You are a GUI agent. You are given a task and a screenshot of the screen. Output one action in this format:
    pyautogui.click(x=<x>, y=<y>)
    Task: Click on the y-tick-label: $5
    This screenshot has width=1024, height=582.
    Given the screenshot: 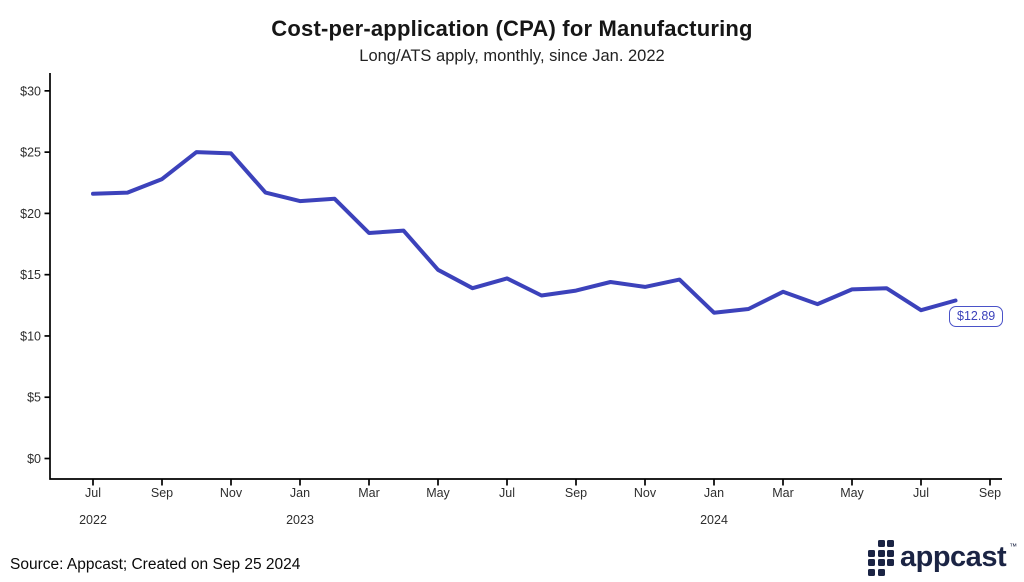 What is the action you would take?
    pyautogui.click(x=34, y=398)
    